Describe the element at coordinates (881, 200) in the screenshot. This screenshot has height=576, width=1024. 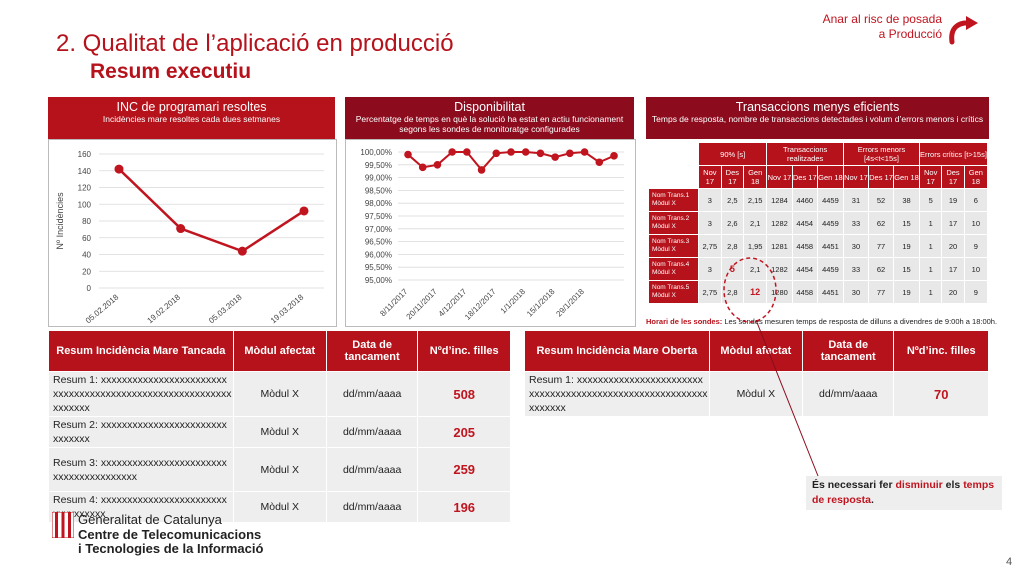
I see `tx-cell: 52` at that location.